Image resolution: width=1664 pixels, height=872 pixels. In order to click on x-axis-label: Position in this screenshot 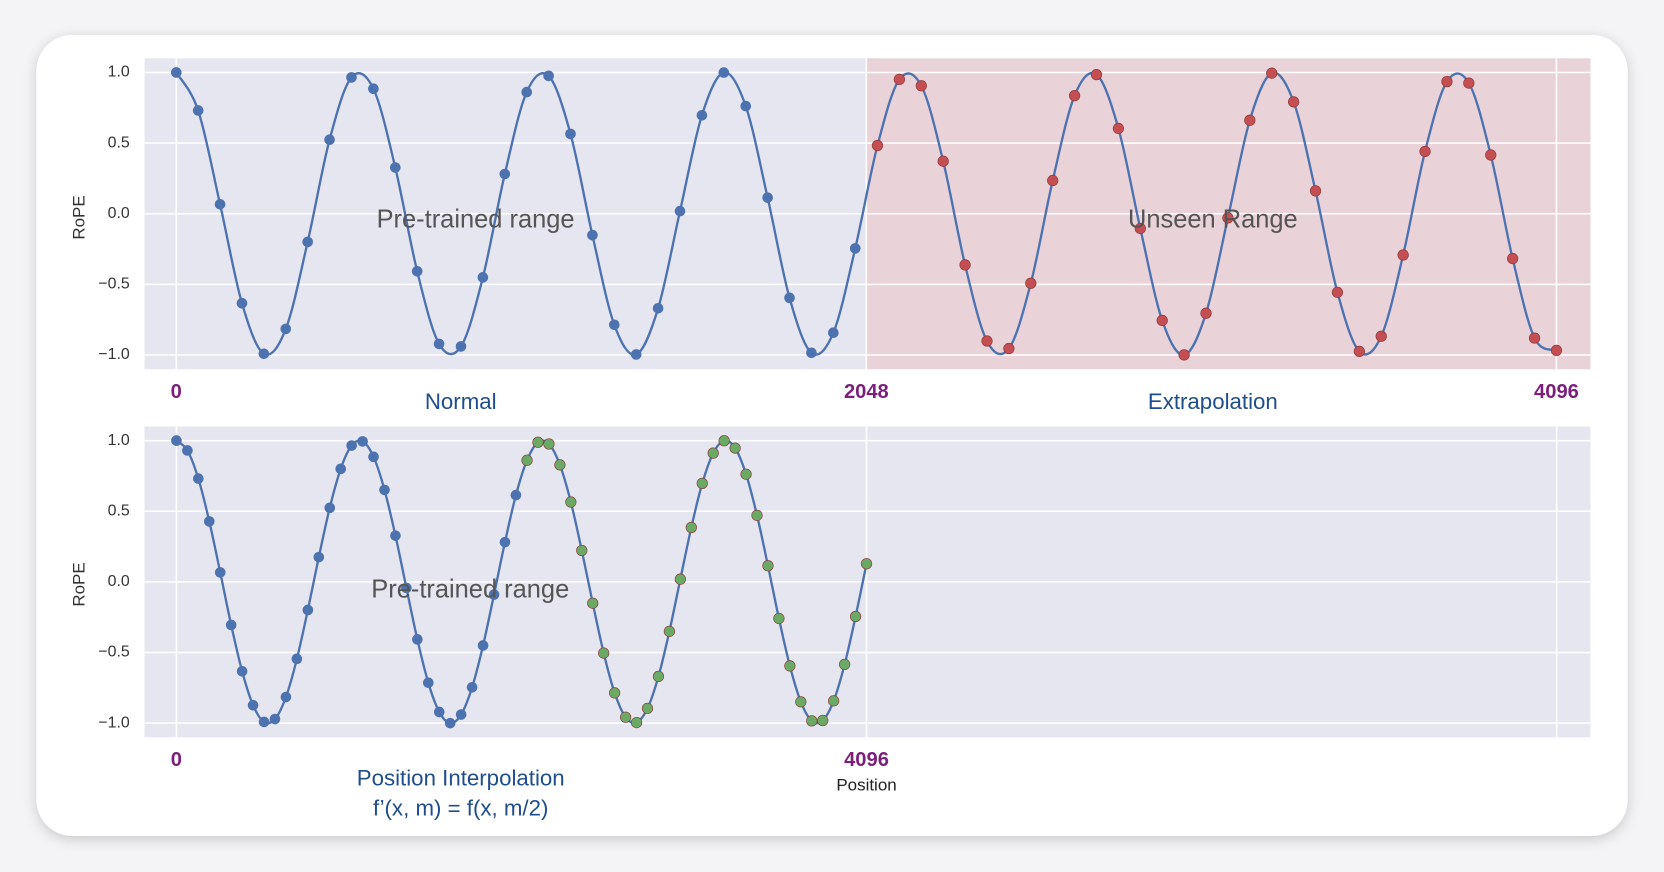, I will do `click(866, 785)`.